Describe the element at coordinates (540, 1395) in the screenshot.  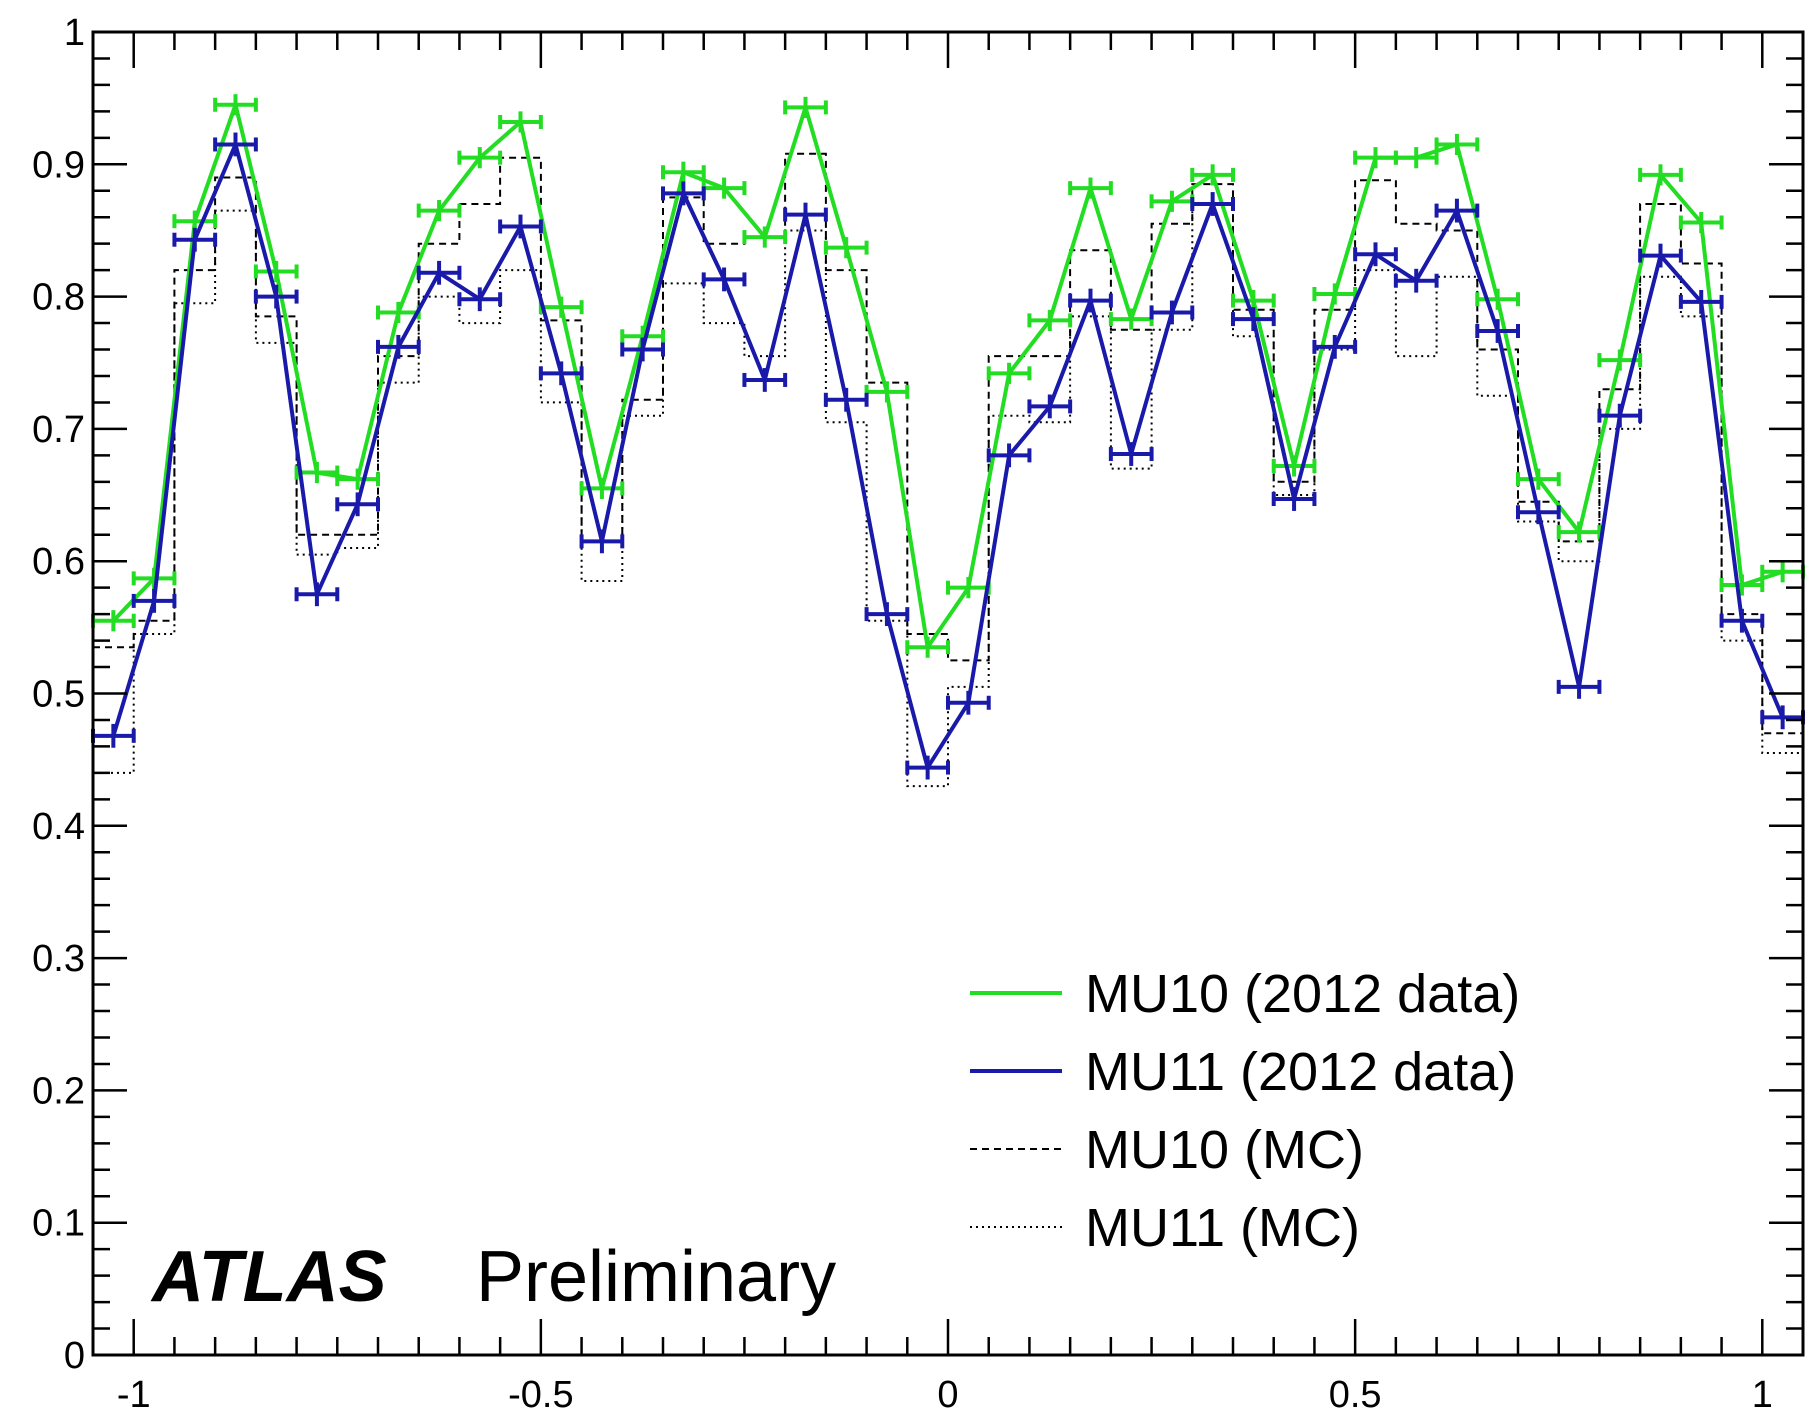
I see `x-tick-label: -0.5` at that location.